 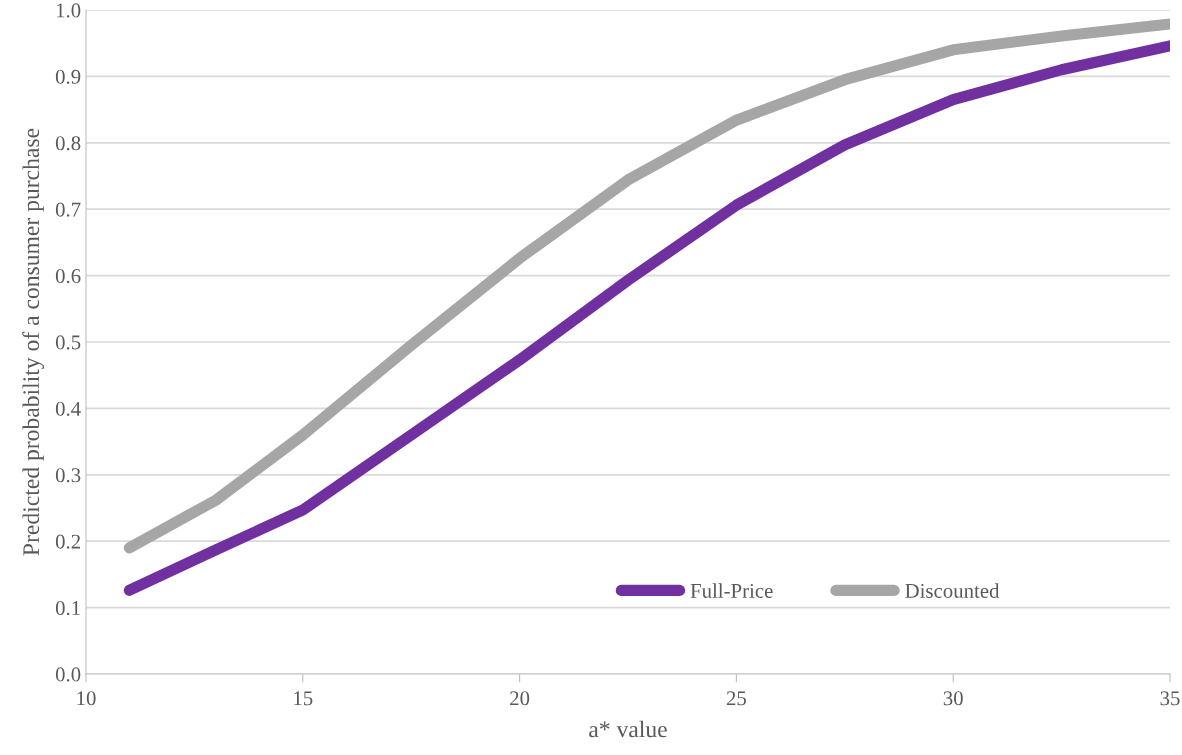 What do you see at coordinates (953, 698) in the screenshot?
I see `x-tick-label: 30` at bounding box center [953, 698].